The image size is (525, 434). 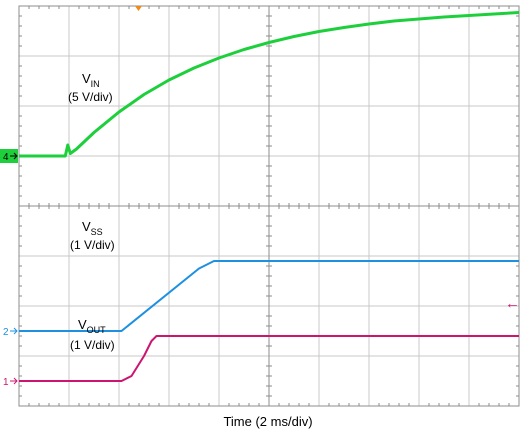 I want to click on vin-channel-marker: 4, so click(x=9, y=156).